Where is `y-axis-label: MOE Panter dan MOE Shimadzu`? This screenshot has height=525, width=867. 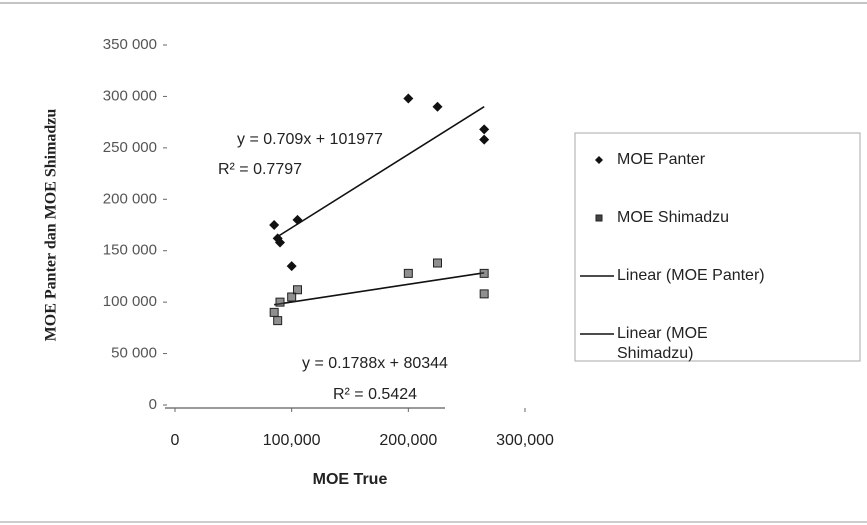
y-axis-label: MOE Panter dan MOE Shimadzu is located at coordinates (51, 225).